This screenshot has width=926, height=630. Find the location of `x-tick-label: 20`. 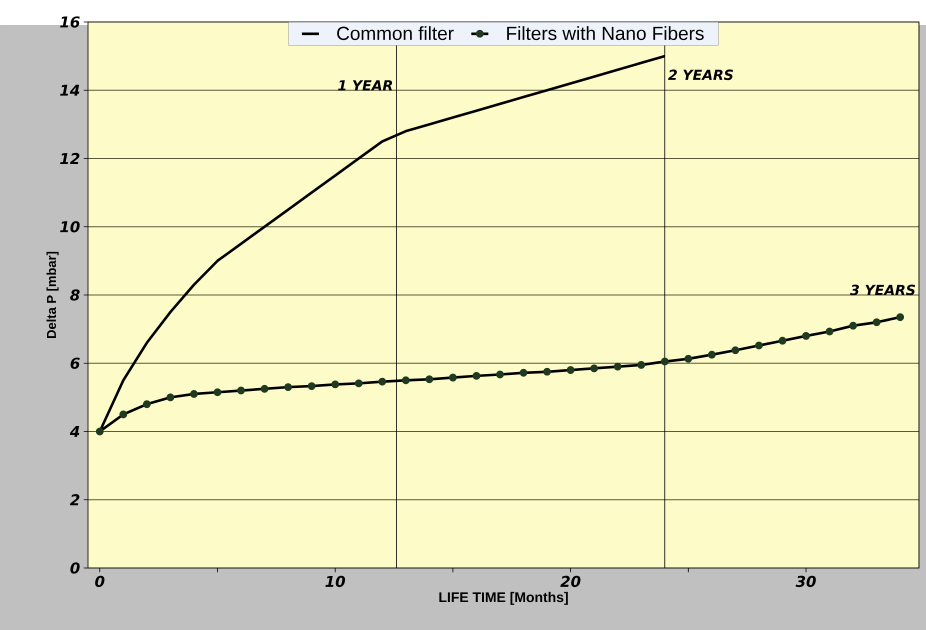

x-tick-label: 20 is located at coordinates (570, 582).